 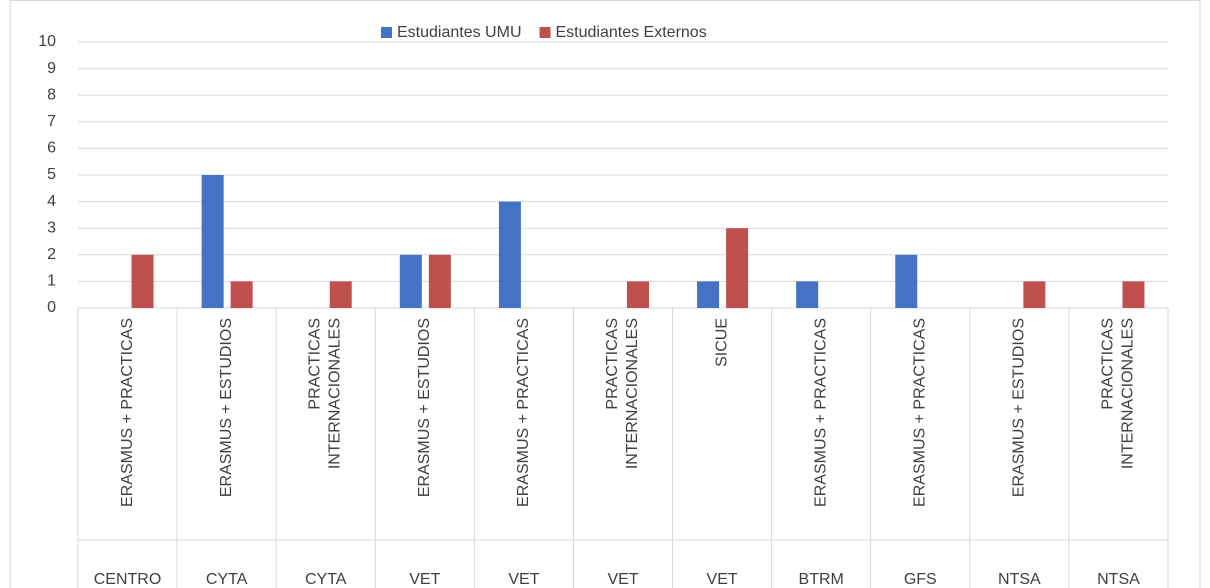 I want to click on y-tick-label: 6, so click(x=51, y=148).